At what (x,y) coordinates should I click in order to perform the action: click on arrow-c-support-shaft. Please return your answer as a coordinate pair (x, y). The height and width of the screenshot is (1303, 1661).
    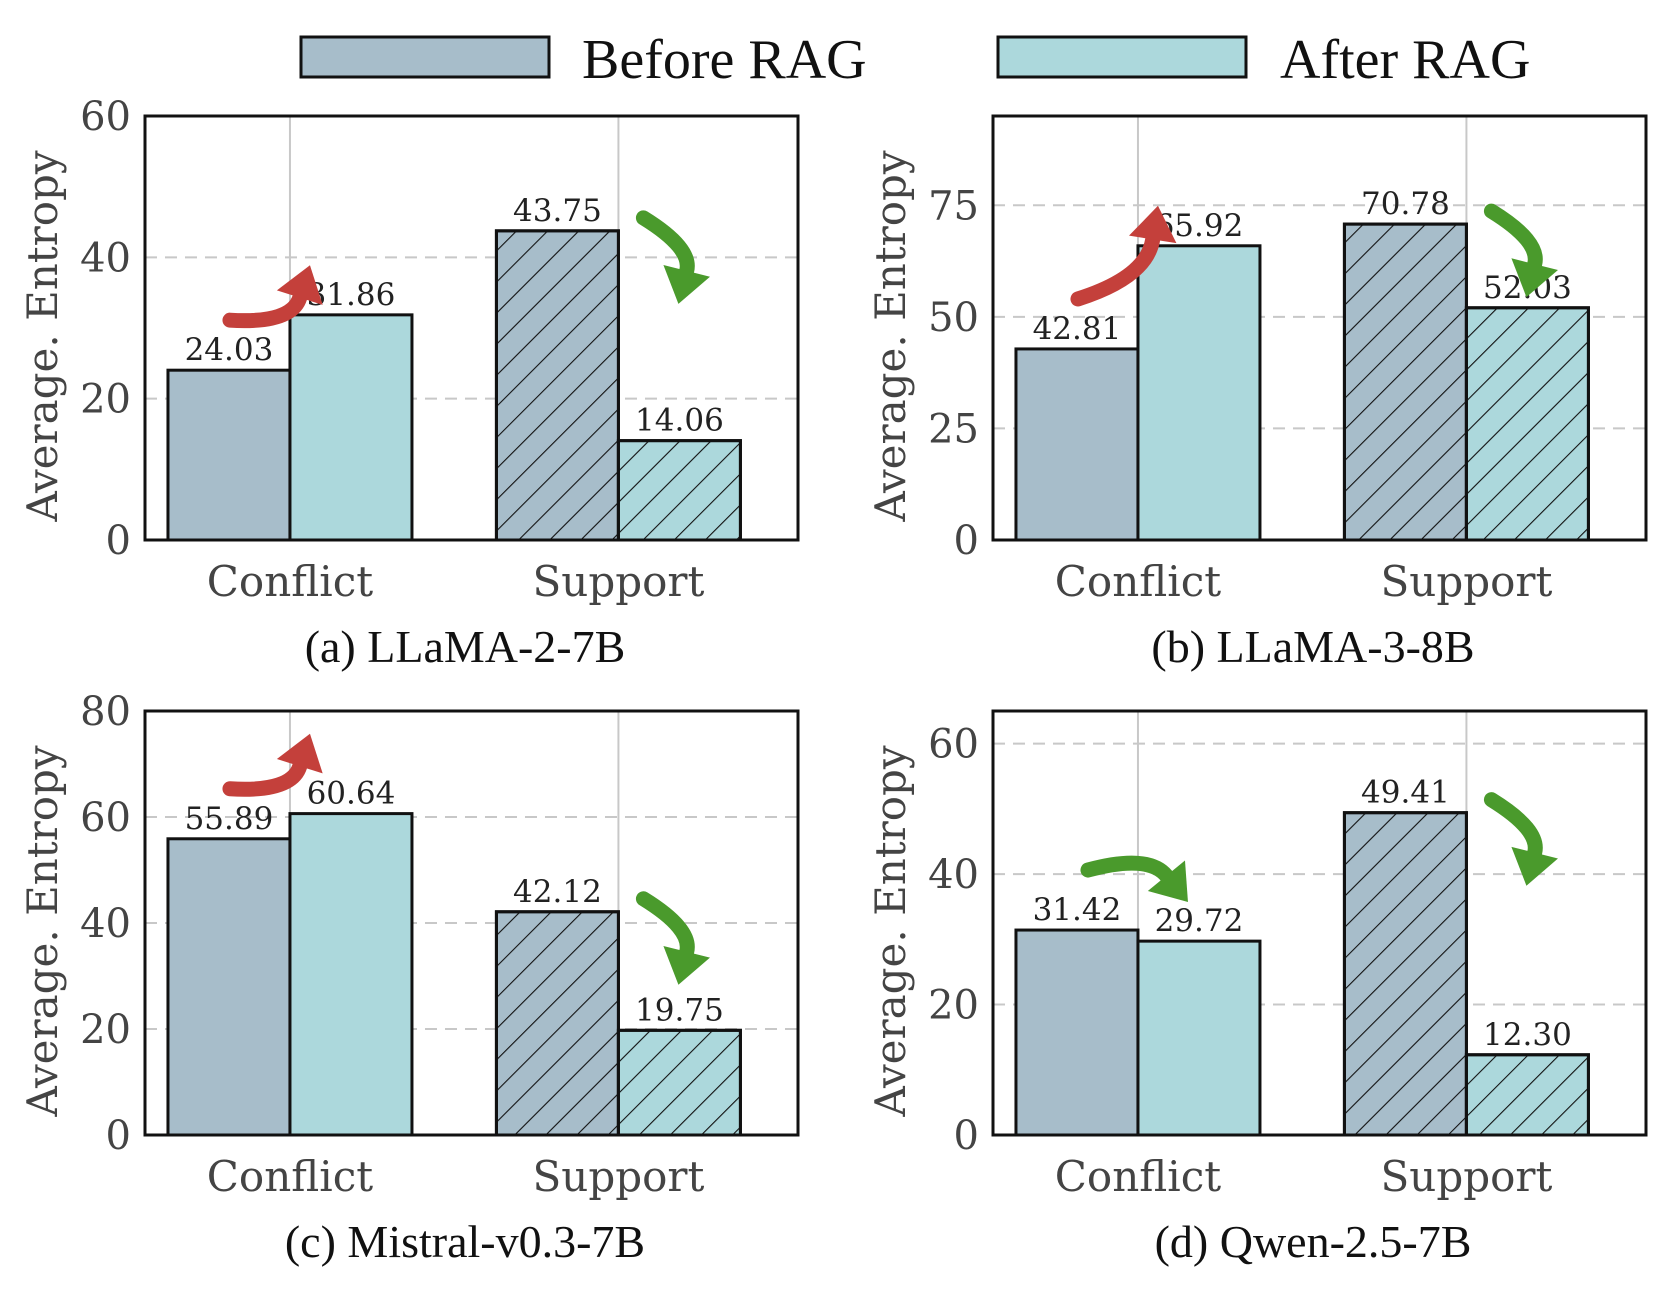
    Looking at the image, I should click on (665, 925).